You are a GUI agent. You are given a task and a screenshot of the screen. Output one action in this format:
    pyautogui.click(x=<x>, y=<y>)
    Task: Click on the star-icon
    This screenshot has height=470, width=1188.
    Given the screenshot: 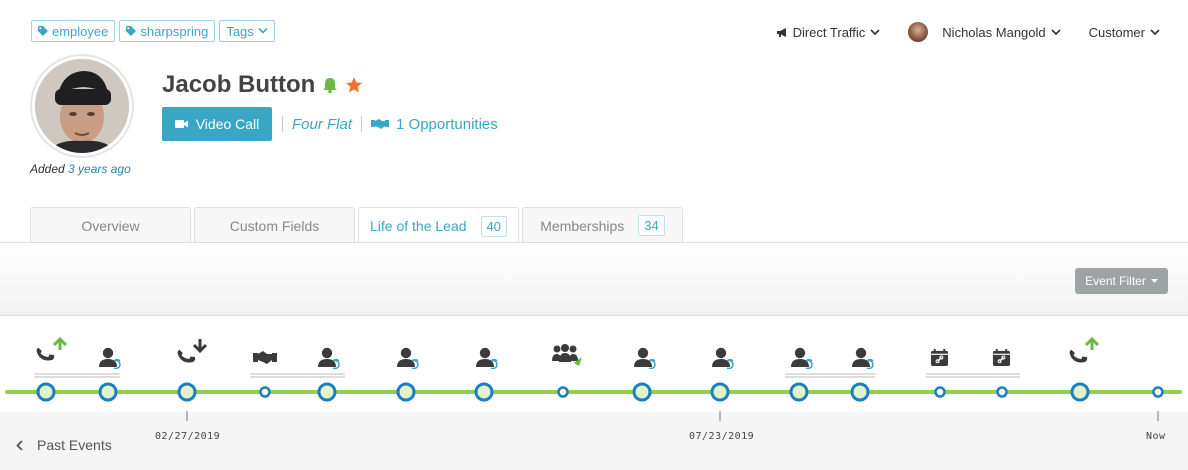 What is the action you would take?
    pyautogui.click(x=354, y=85)
    